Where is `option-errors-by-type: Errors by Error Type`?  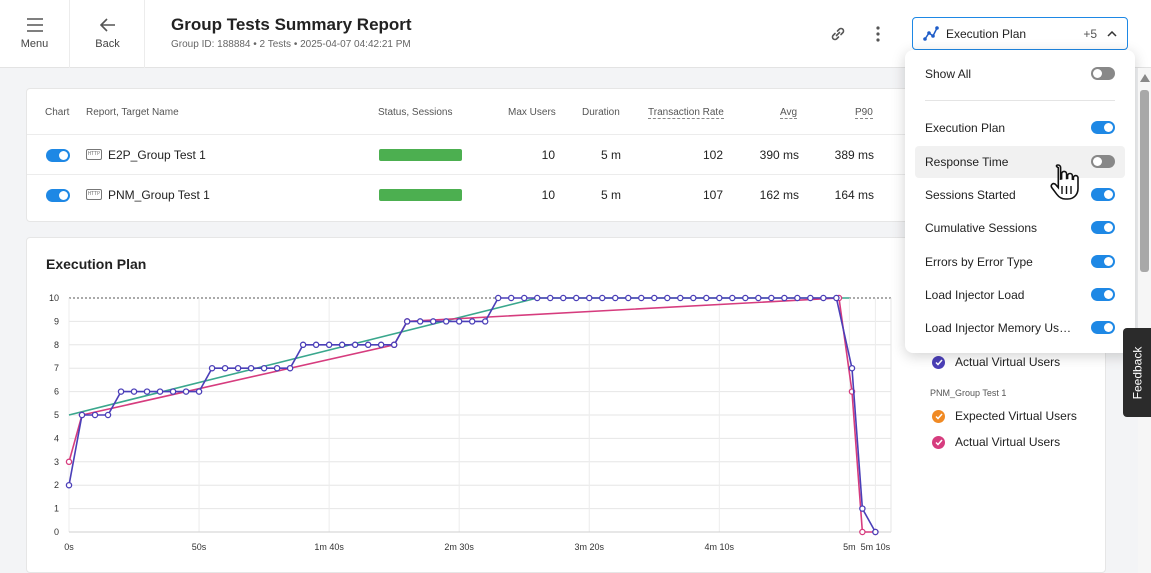 option-errors-by-type: Errors by Error Type is located at coordinates (1020, 262).